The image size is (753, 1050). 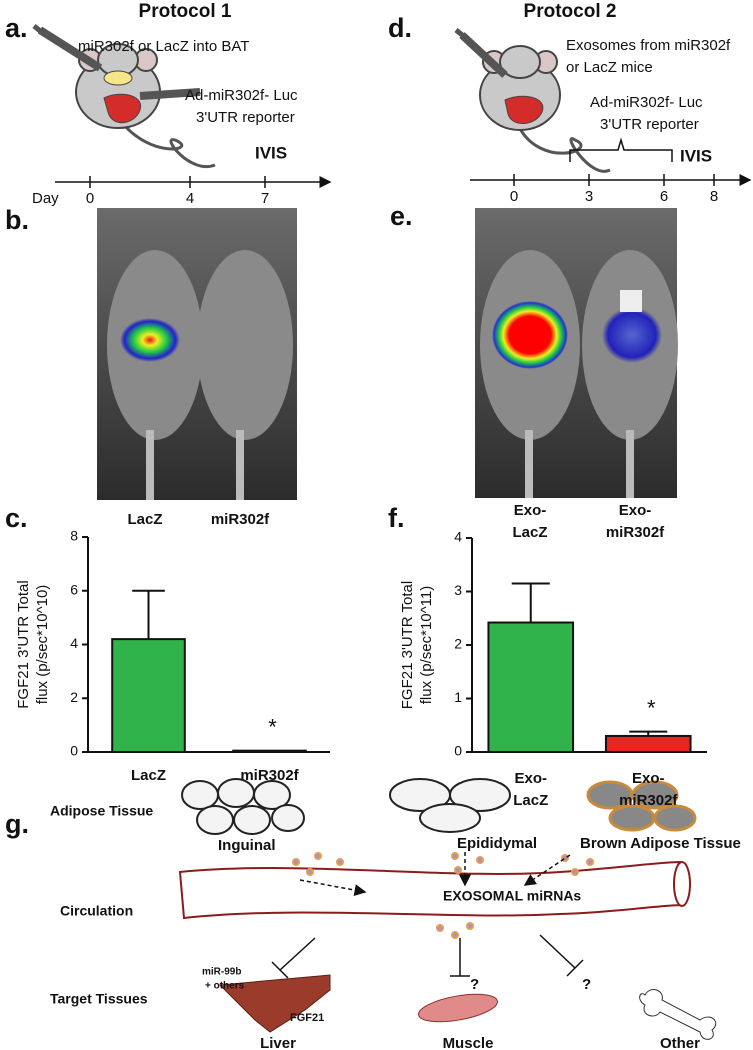 What do you see at coordinates (497, 843) in the screenshot?
I see `diagram-label: Epididymal` at bounding box center [497, 843].